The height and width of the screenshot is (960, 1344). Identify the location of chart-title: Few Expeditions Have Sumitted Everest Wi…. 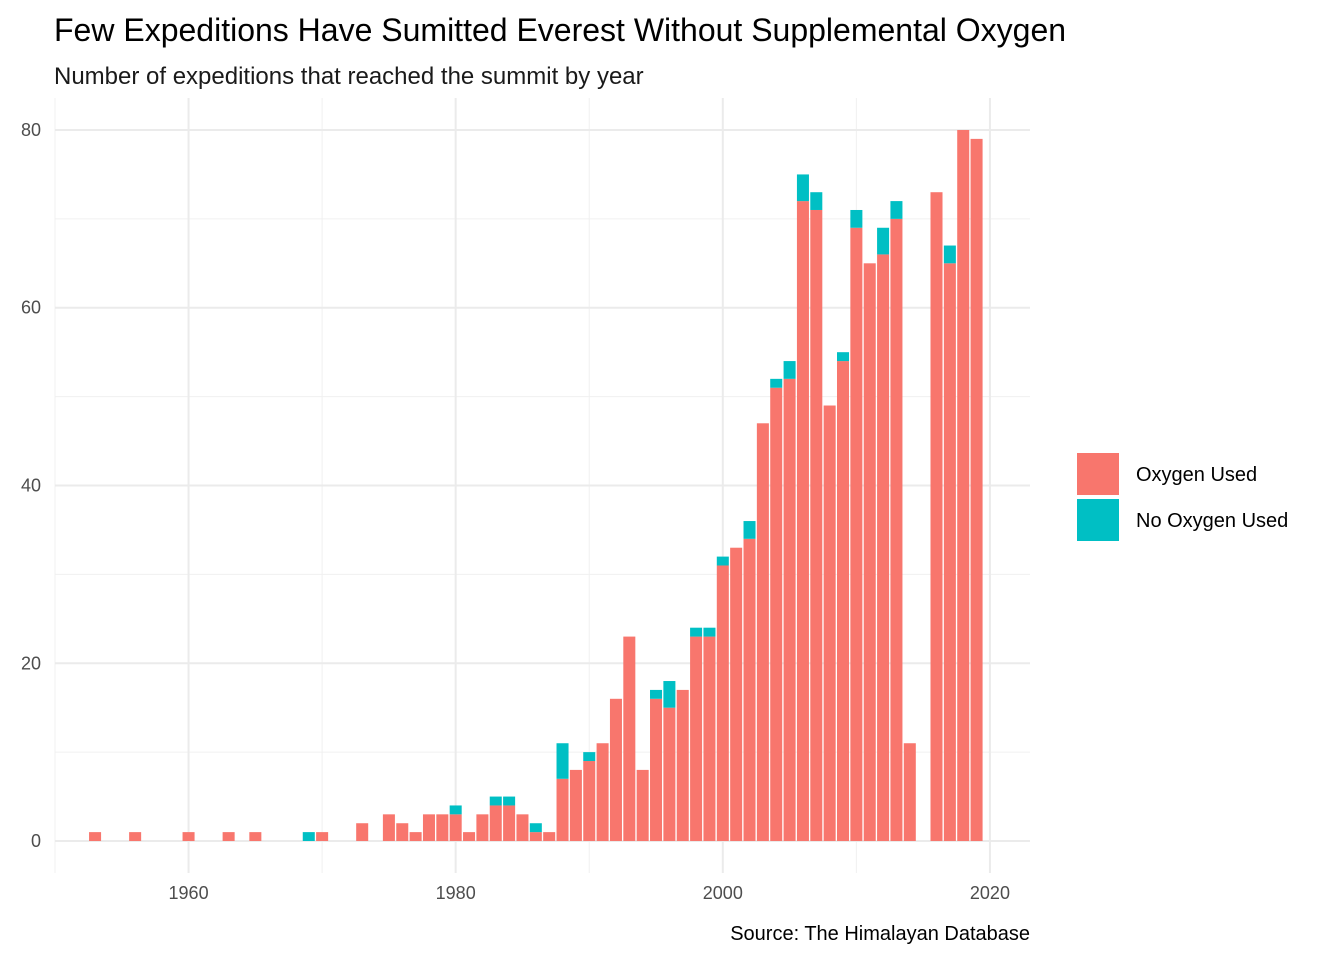
(560, 30).